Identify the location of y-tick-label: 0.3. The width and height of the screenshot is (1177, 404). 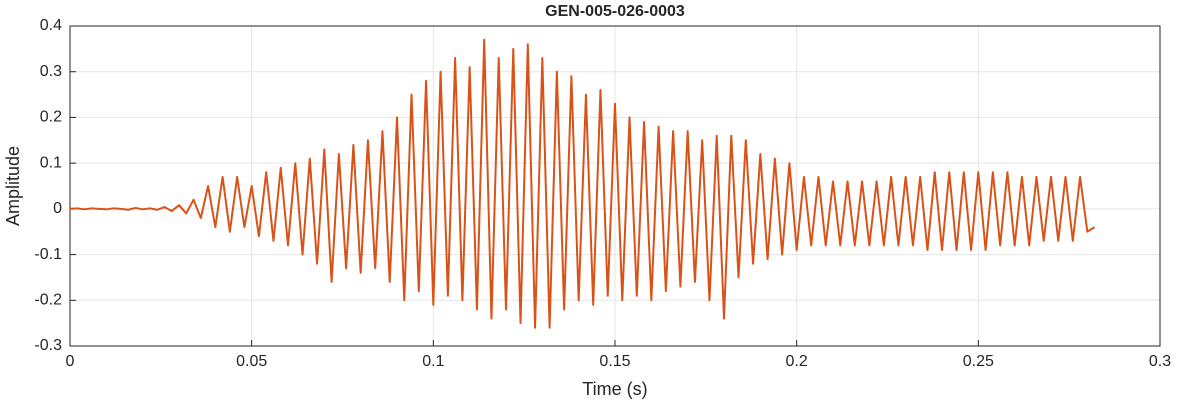
(51, 71).